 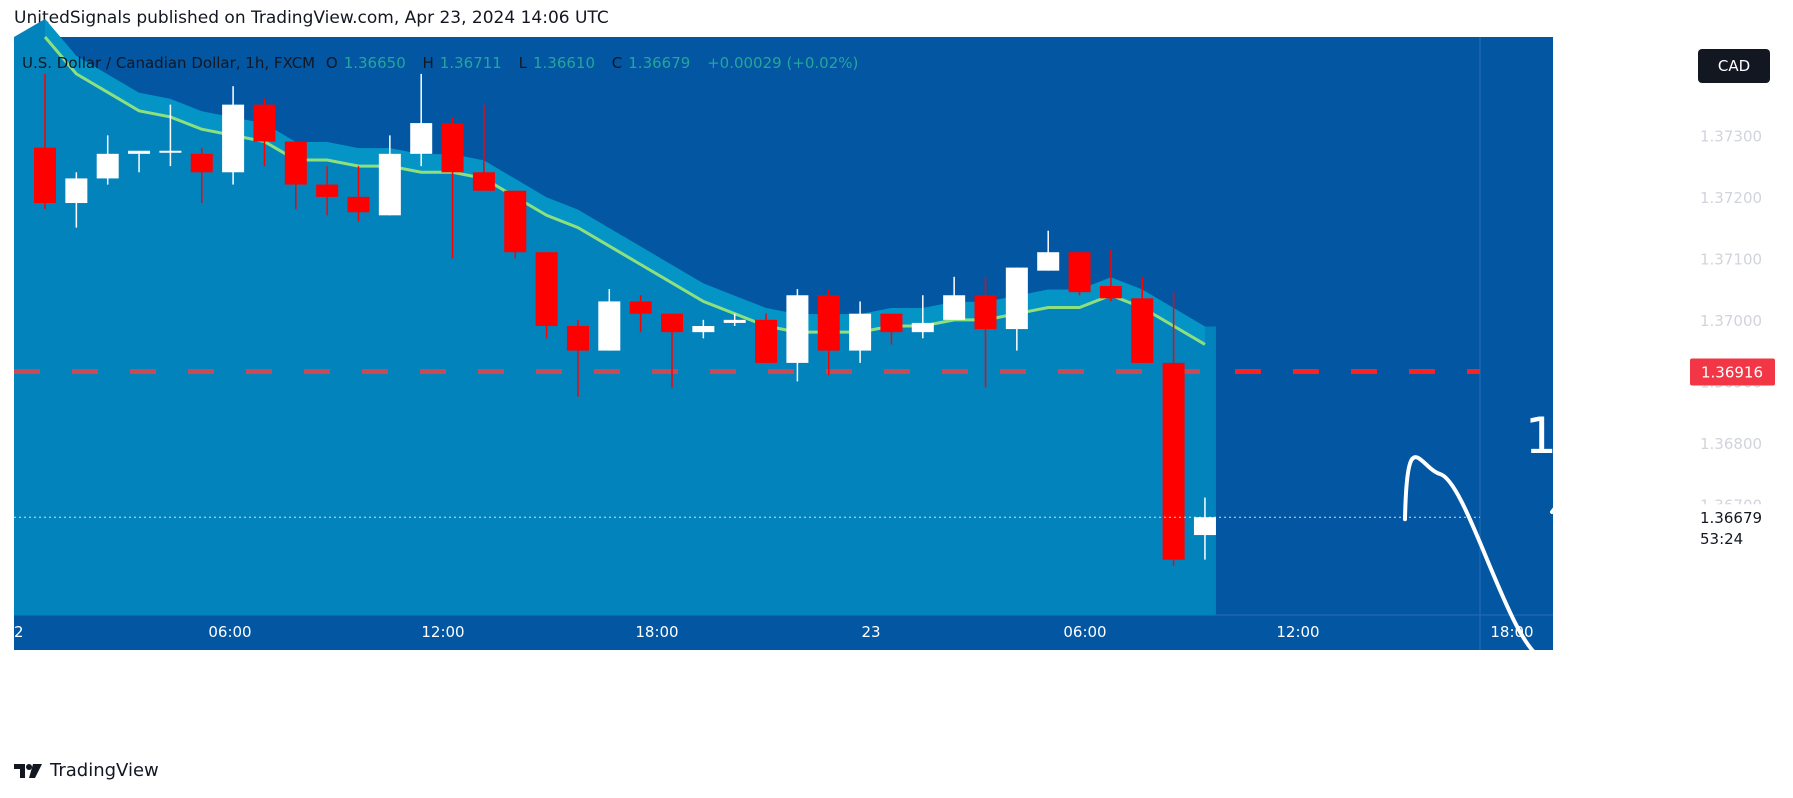 What do you see at coordinates (783, 63) in the screenshot?
I see `change-value: +0.00029 (+0.02%)` at bounding box center [783, 63].